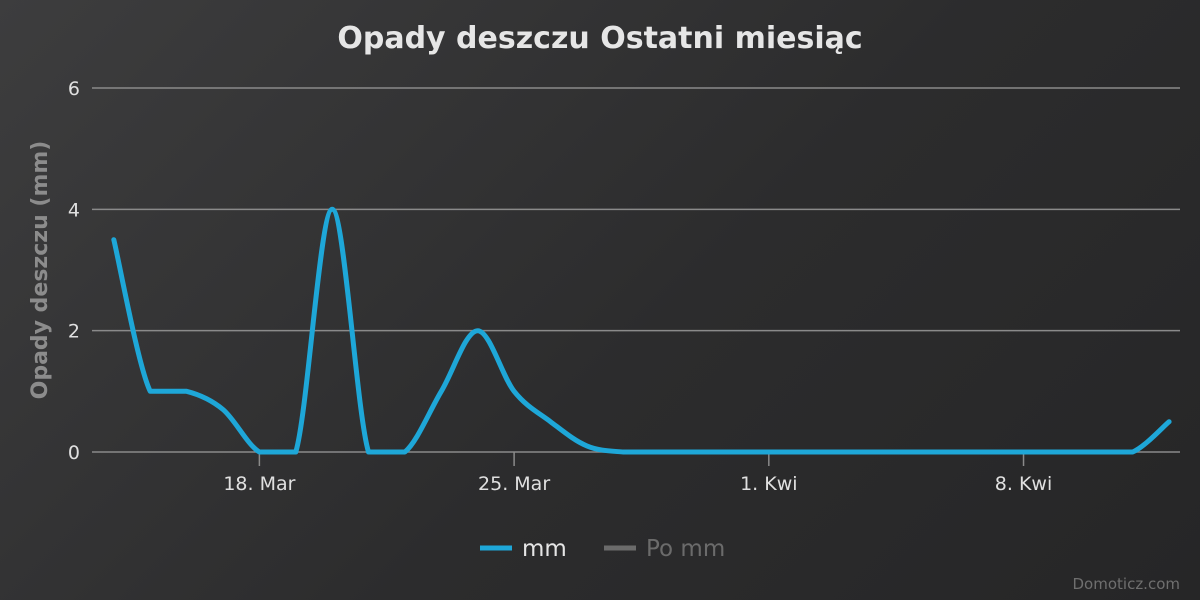 This screenshot has height=600, width=1200. I want to click on legend-label: mm, so click(544, 549).